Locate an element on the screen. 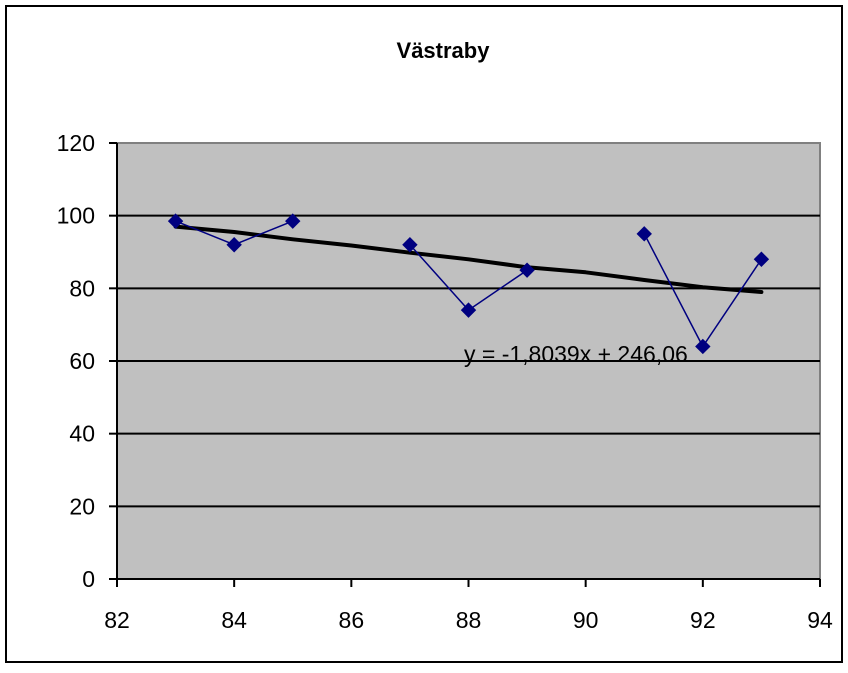 This screenshot has height=673, width=848. x-tick-label: 86 is located at coordinates (352, 620).